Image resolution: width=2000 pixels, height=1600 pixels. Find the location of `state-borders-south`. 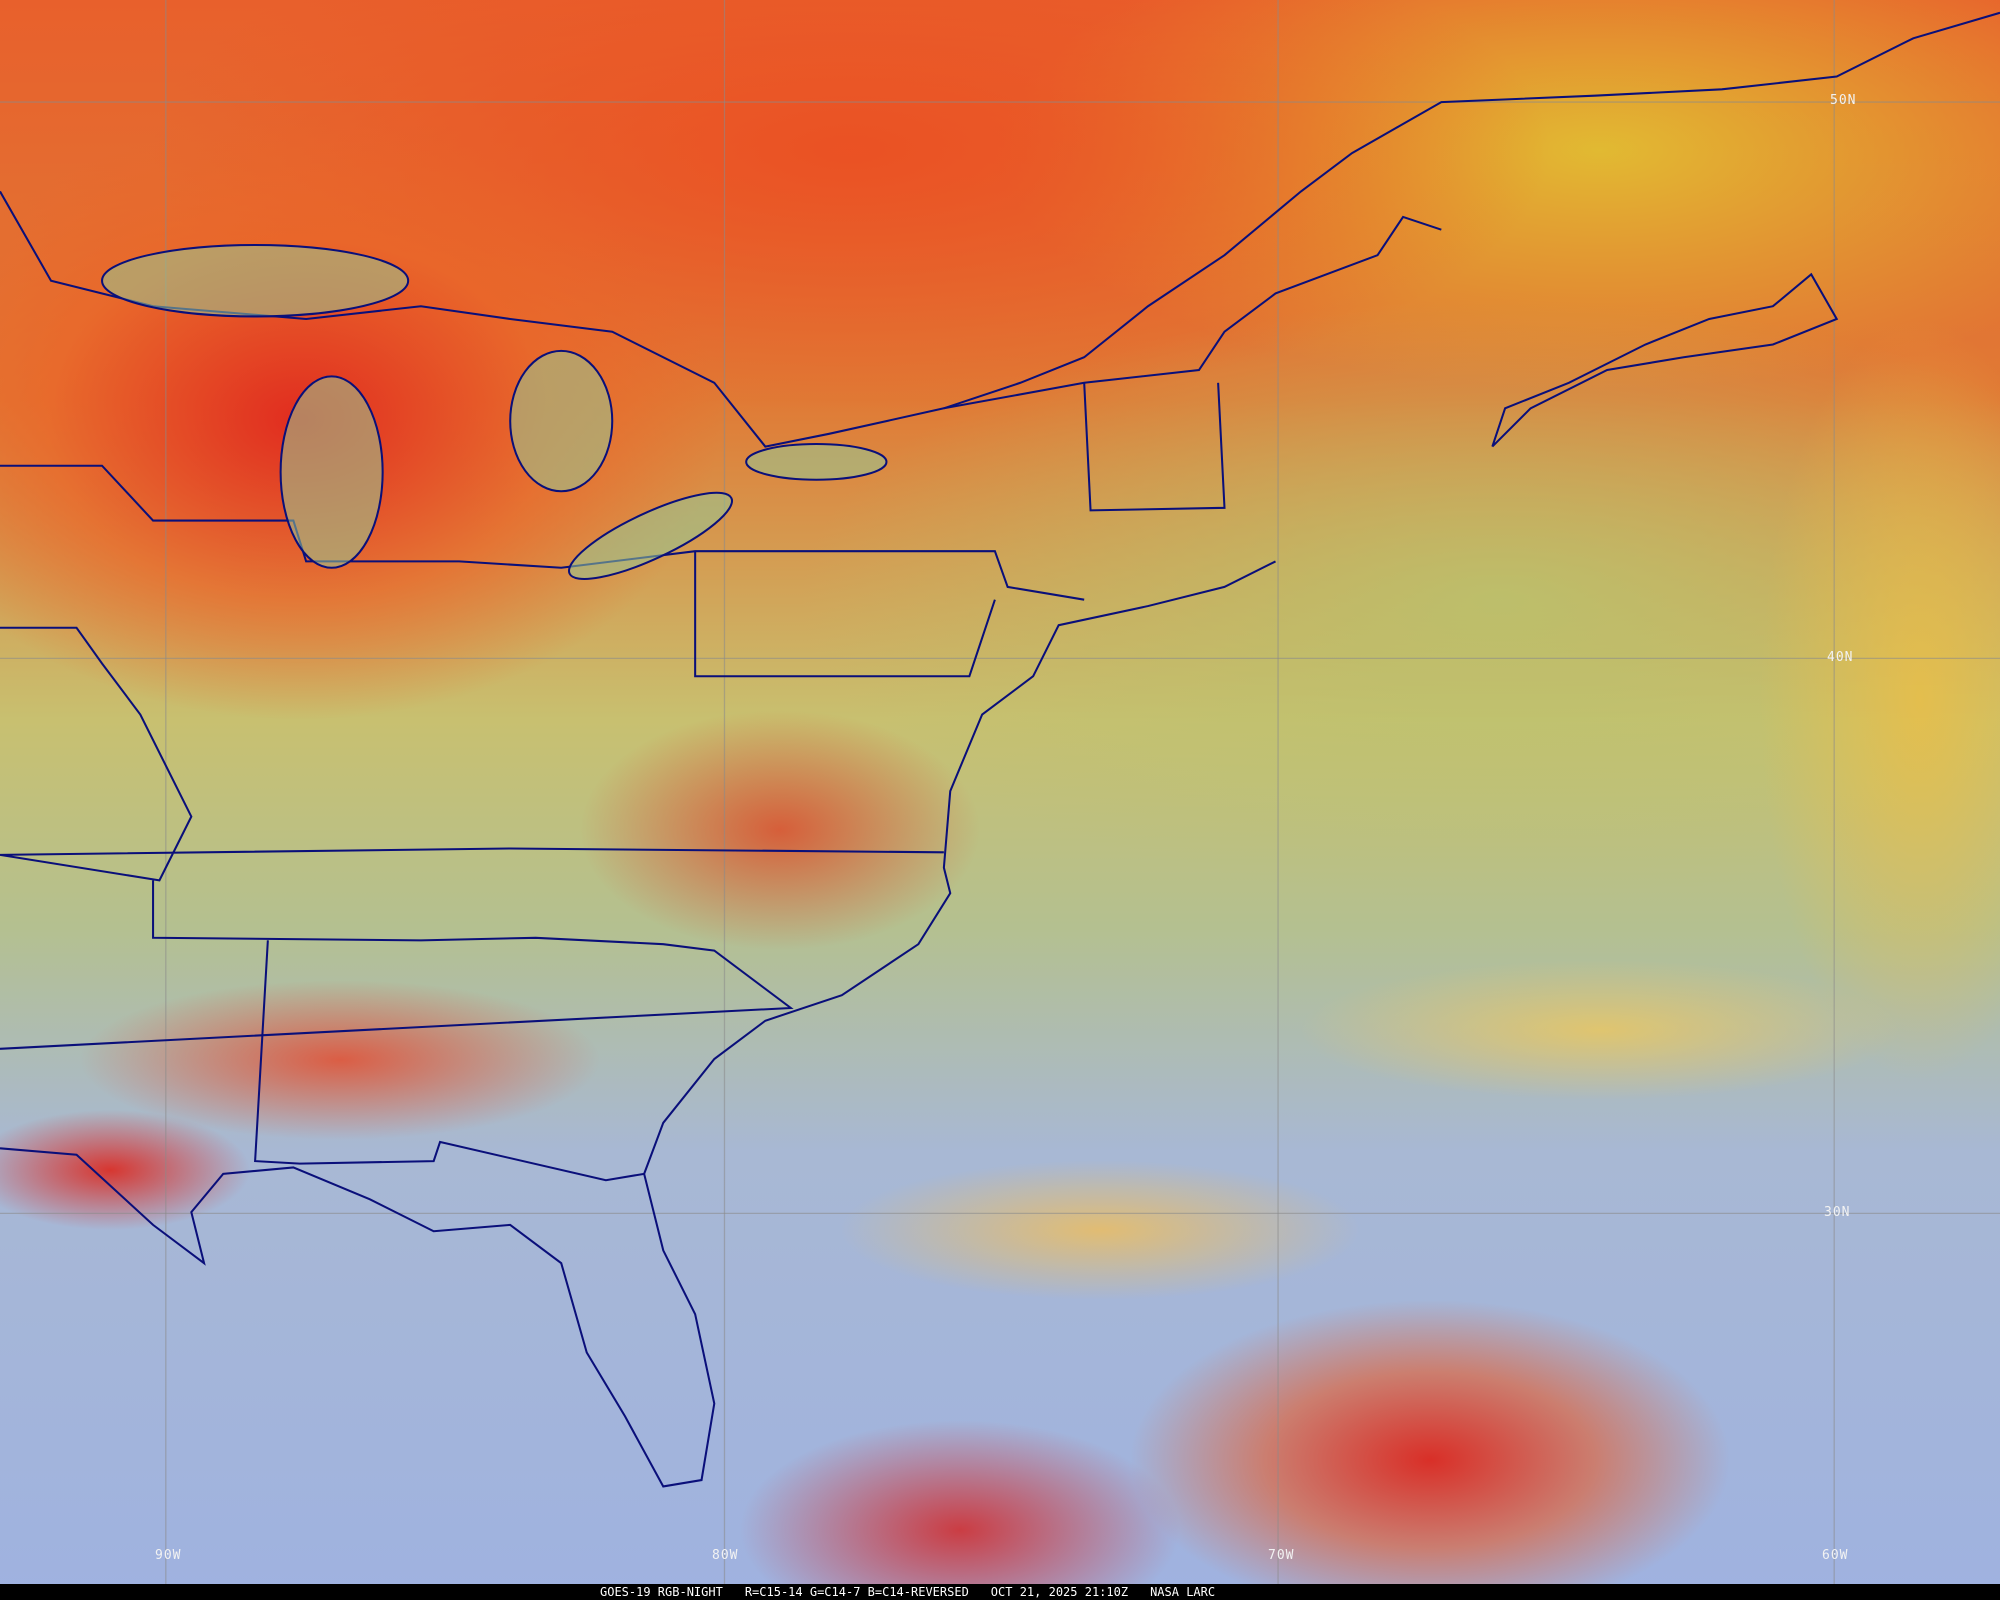

state-borders-south is located at coordinates (397, 965).